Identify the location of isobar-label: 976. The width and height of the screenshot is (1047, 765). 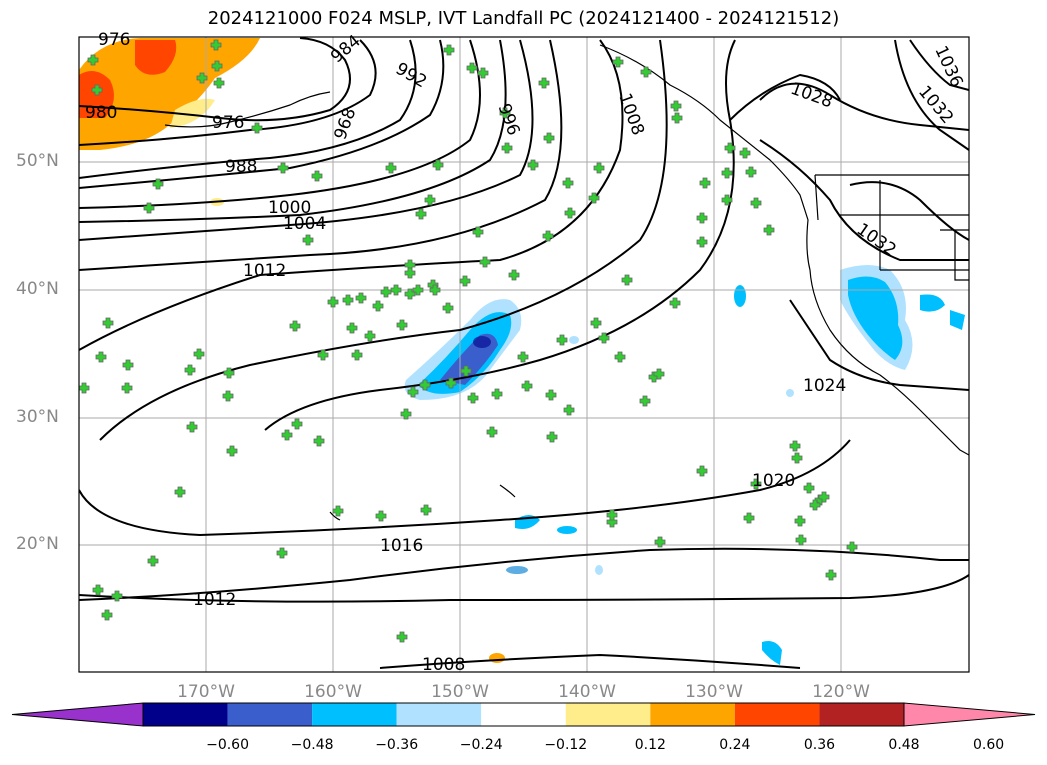
(228, 123).